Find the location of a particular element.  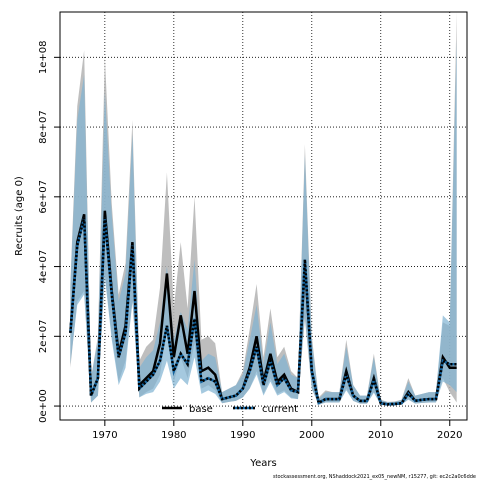

y-axis-label: Recruits (age 0) is located at coordinates (19, 216).